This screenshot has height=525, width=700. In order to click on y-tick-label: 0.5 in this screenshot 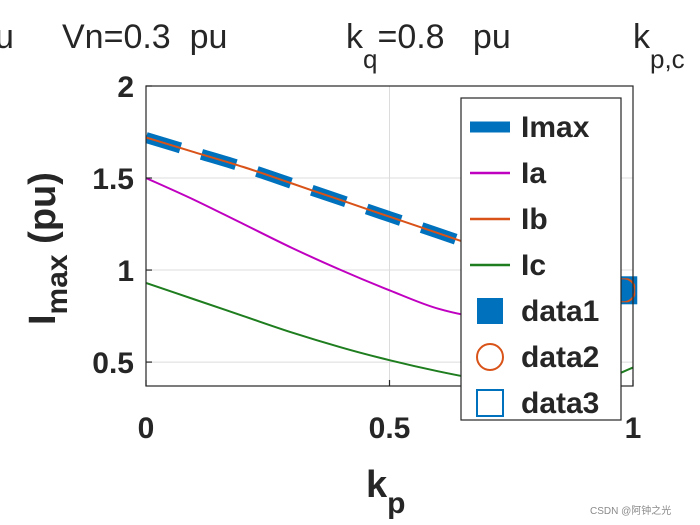, I will do `click(113, 363)`.